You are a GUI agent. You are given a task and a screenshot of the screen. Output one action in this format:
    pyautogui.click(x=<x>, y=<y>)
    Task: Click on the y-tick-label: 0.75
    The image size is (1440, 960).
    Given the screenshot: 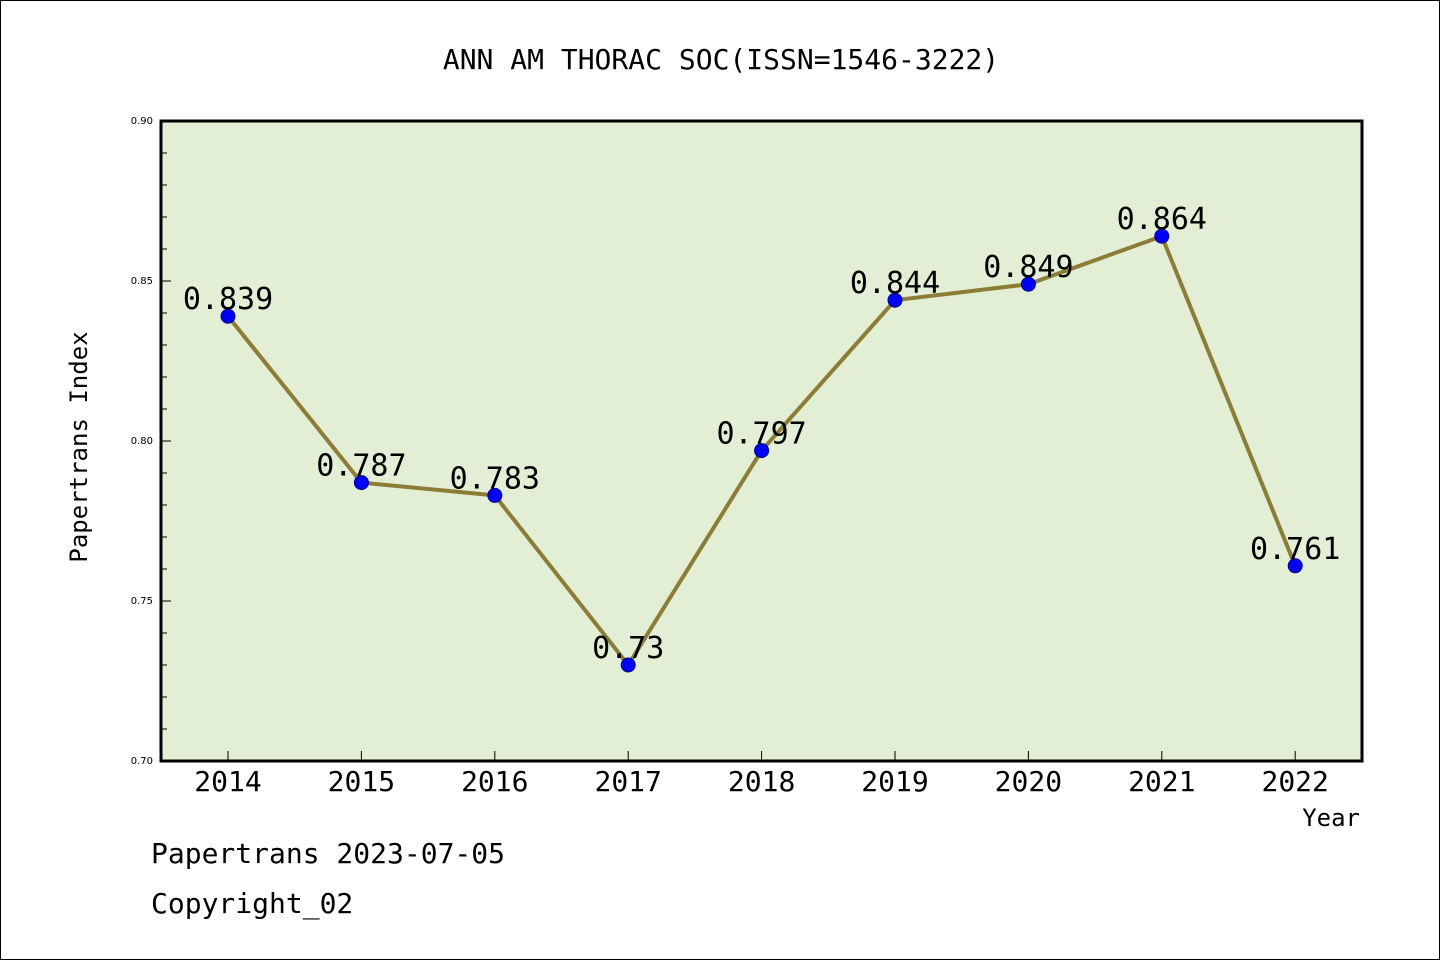 What is the action you would take?
    pyautogui.click(x=142, y=601)
    